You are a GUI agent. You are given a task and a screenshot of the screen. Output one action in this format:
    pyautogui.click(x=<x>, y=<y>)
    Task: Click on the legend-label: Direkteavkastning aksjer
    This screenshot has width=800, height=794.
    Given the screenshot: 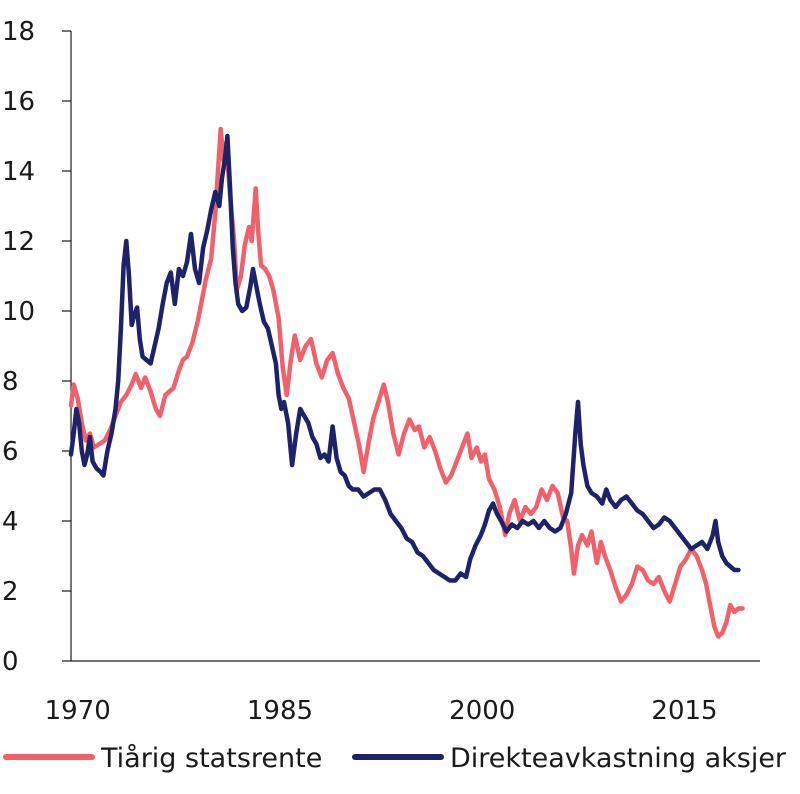 What is the action you would take?
    pyautogui.click(x=618, y=758)
    